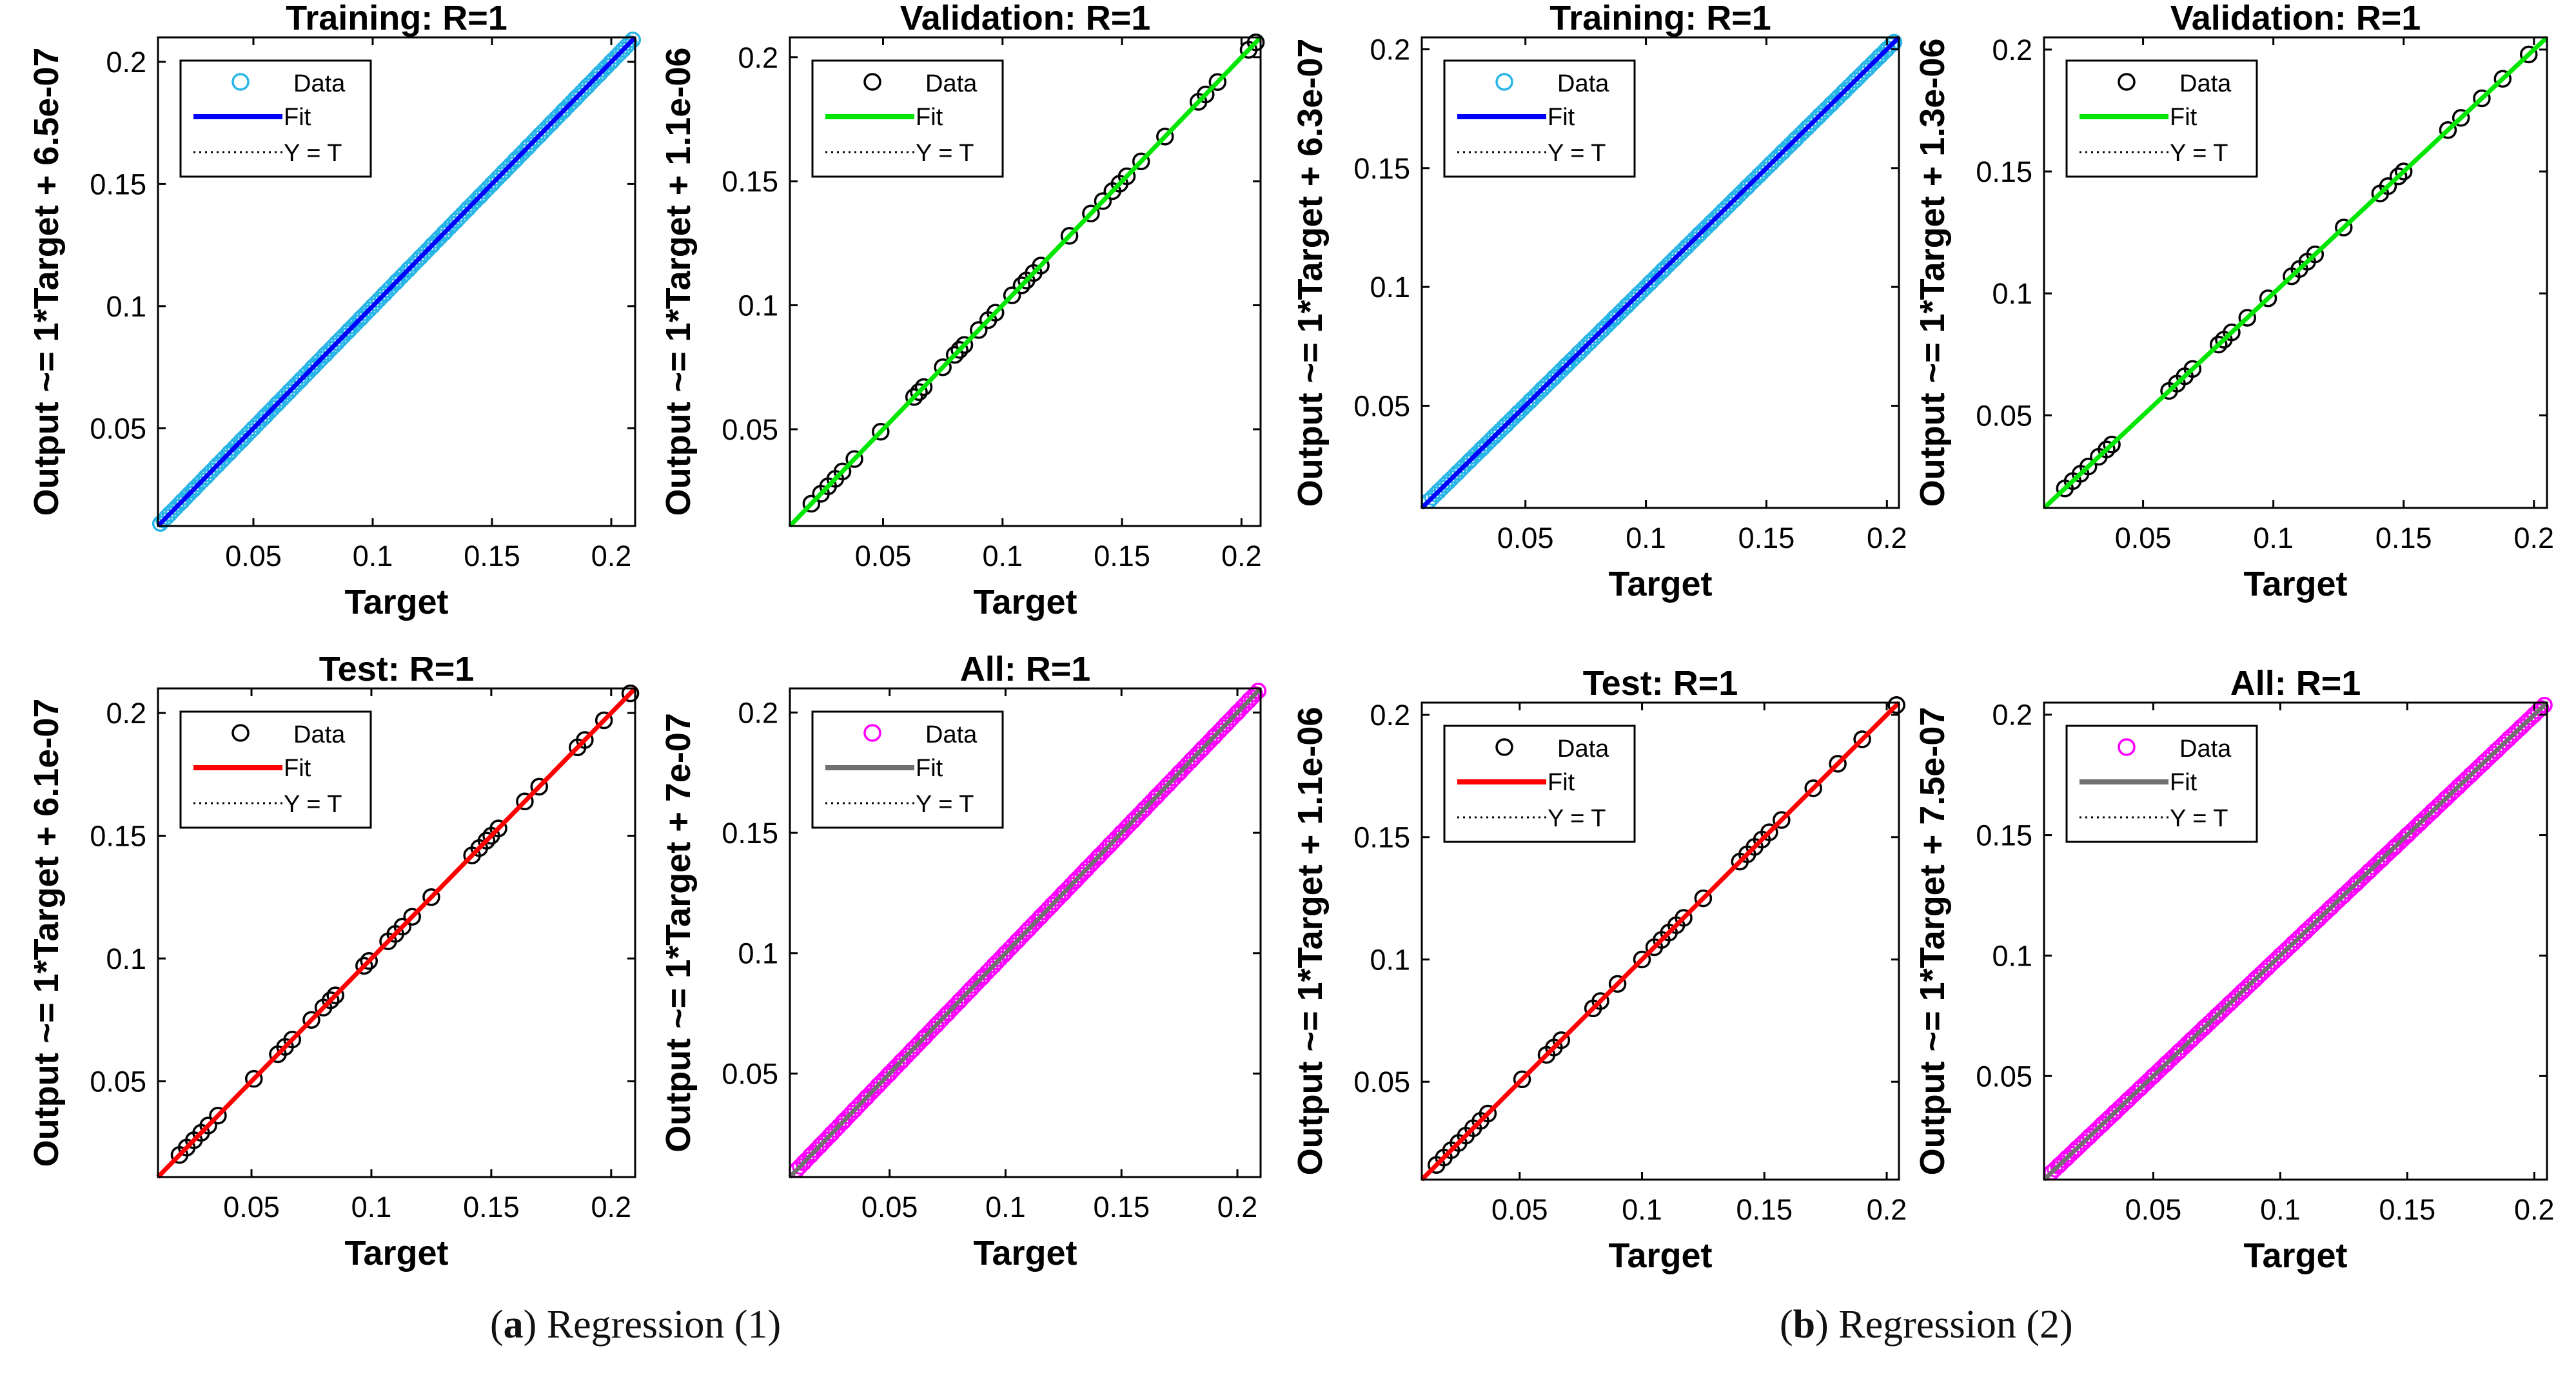 This screenshot has width=2576, height=1373. Describe the element at coordinates (1932, 941) in the screenshot. I see `y-axis-label: Output ~= 1*Target + 7.5e-07` at that location.